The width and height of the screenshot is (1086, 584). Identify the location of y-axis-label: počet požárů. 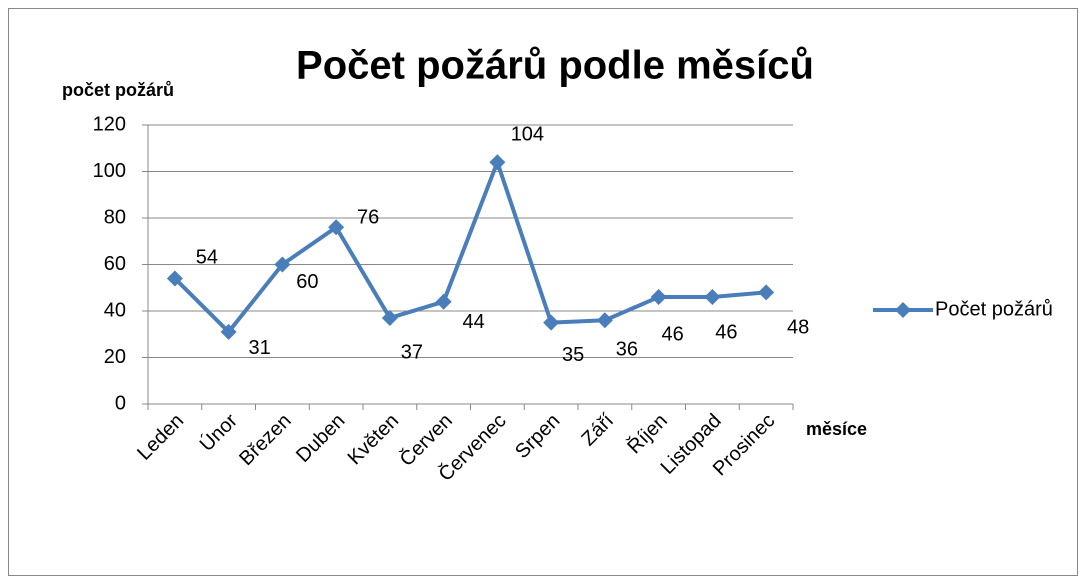
(118, 90).